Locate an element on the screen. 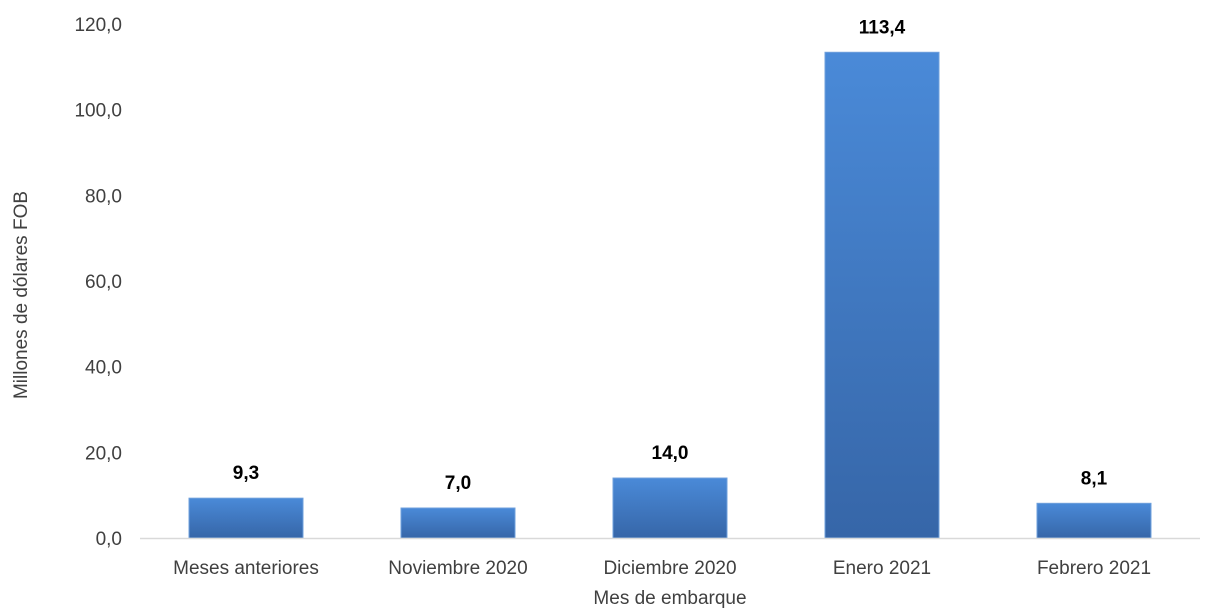 Image resolution: width=1207 pixels, height=611 pixels. y-tick-label: 60,0 is located at coordinates (103, 282).